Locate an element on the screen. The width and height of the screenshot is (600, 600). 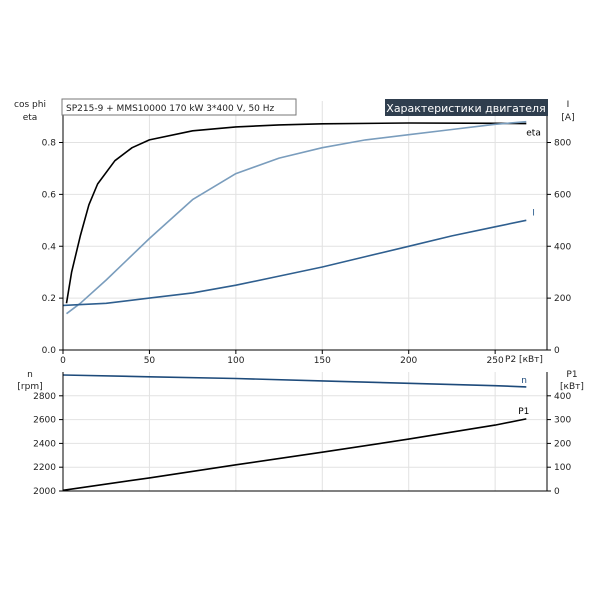
y-left-tick-label: 0.8 is located at coordinates (49, 144).